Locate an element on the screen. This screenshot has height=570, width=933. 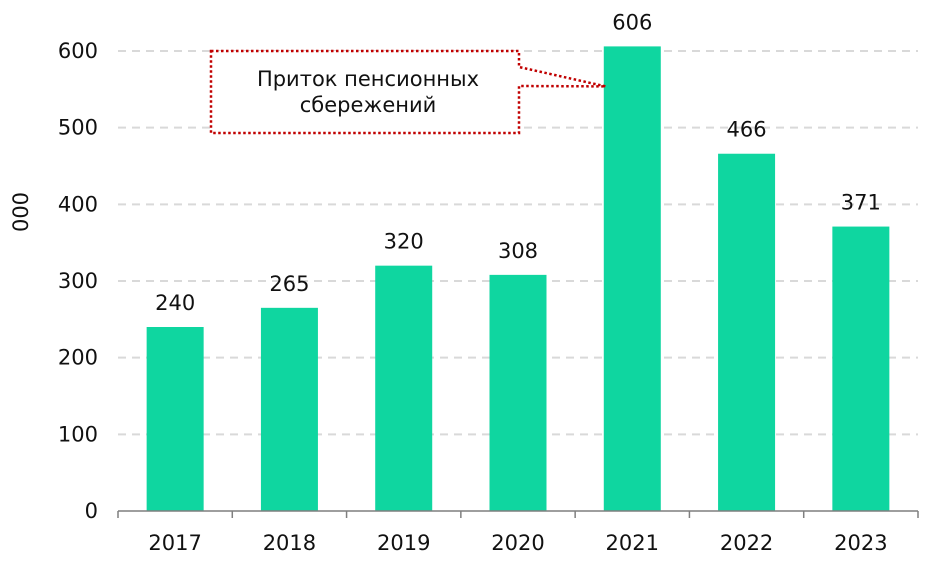
x-tick-label: 2017 is located at coordinates (174, 543).